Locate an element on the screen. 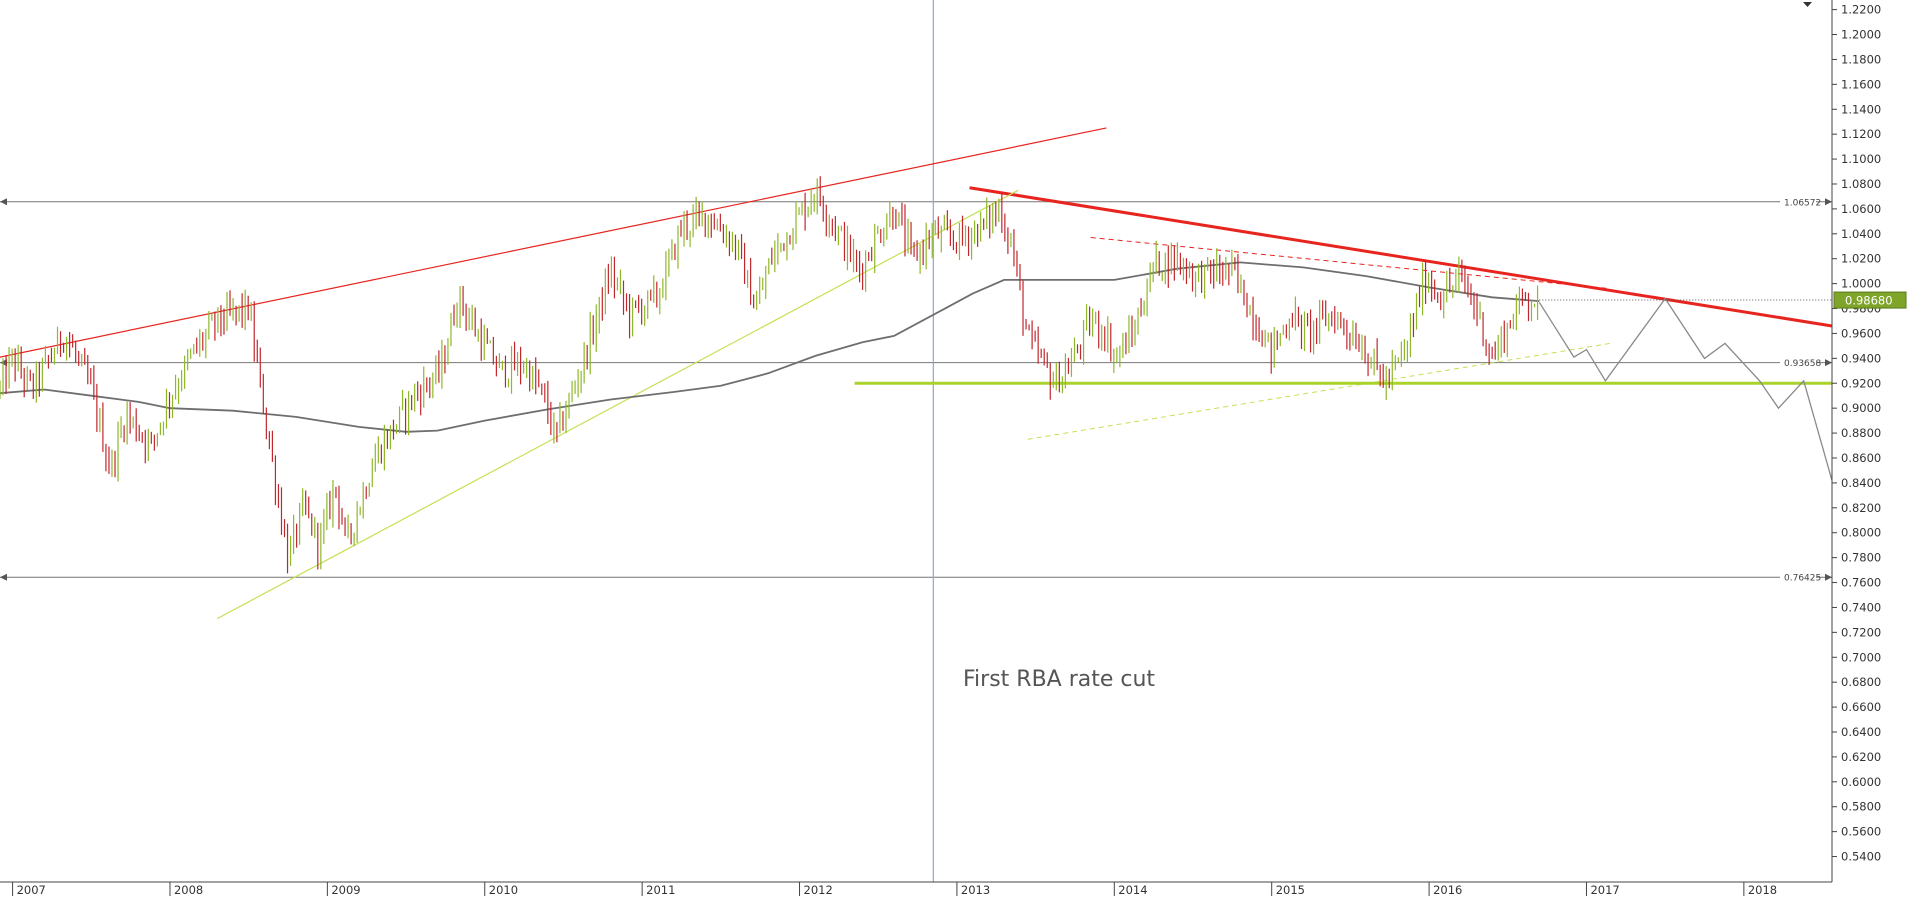 This screenshot has width=1907, height=901. y-tick-label: 1.1400 is located at coordinates (1861, 109).